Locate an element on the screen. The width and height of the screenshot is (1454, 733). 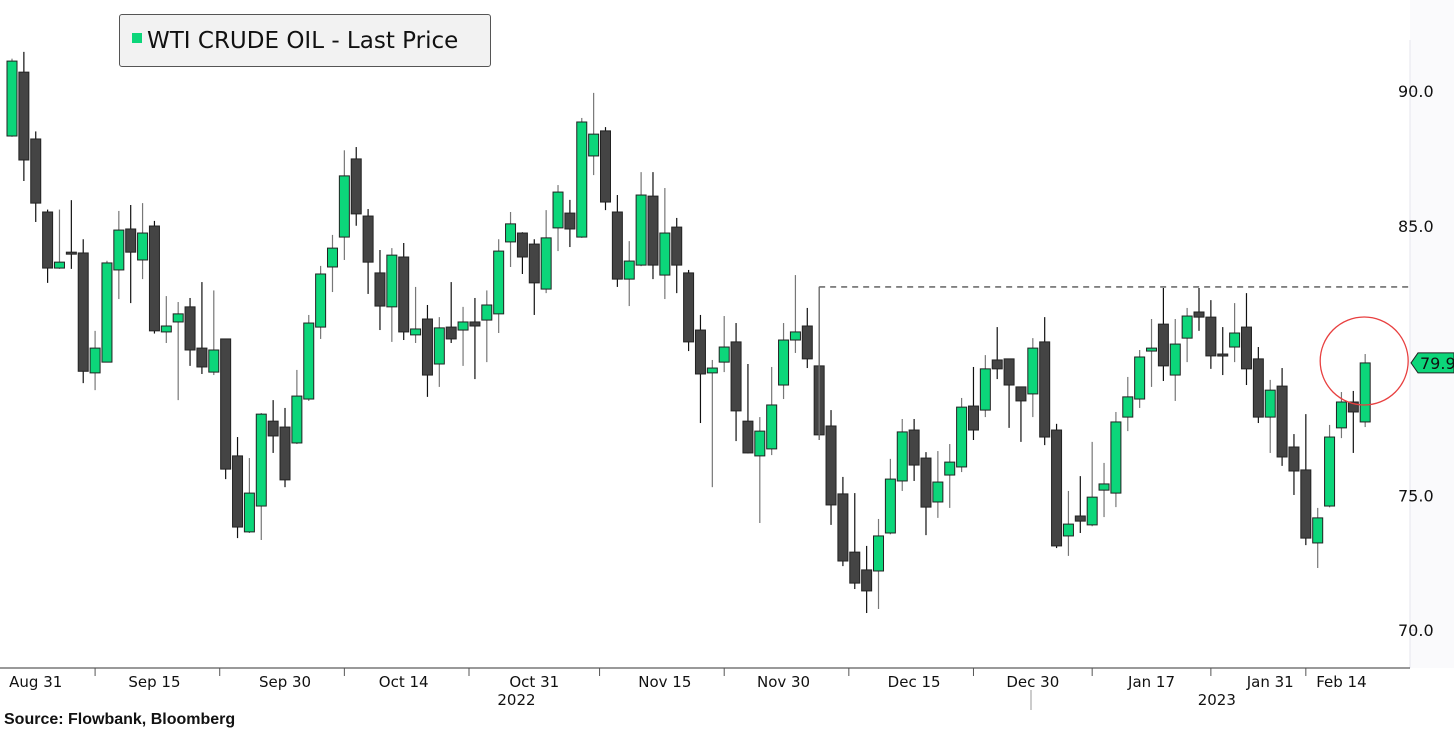
x-year-label: 2023 is located at coordinates (1217, 700).